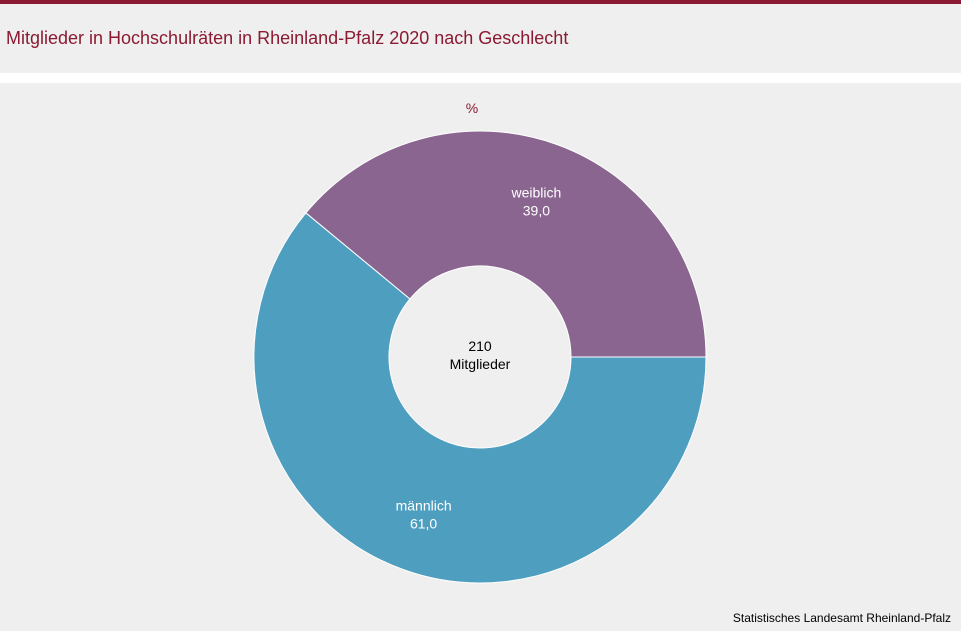  I want to click on slice-label-weiblich: weiblich, so click(535, 192).